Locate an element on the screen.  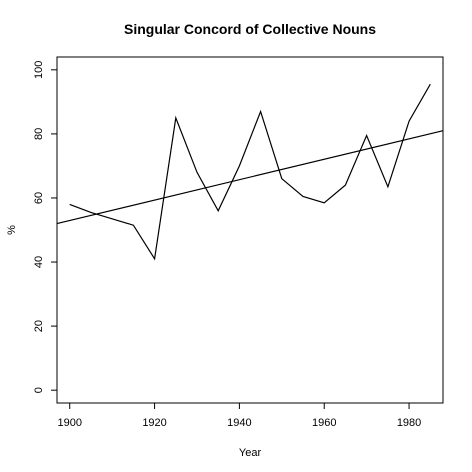
y-axis: 0 20 40 60 80 100 is located at coordinates (45, 227).